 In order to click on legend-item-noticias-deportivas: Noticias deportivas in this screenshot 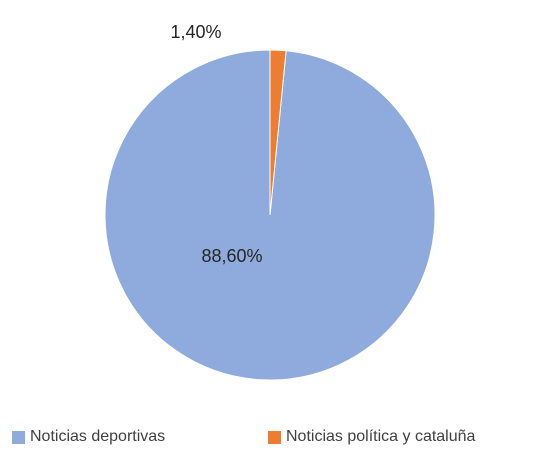, I will do `click(88, 437)`.